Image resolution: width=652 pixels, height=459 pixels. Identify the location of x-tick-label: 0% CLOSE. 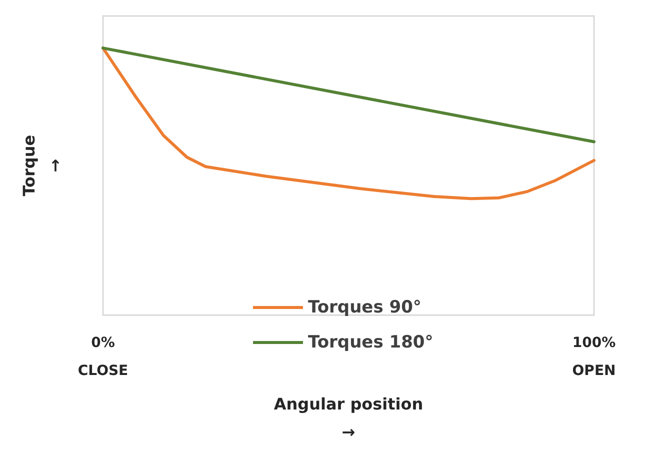
(103, 357).